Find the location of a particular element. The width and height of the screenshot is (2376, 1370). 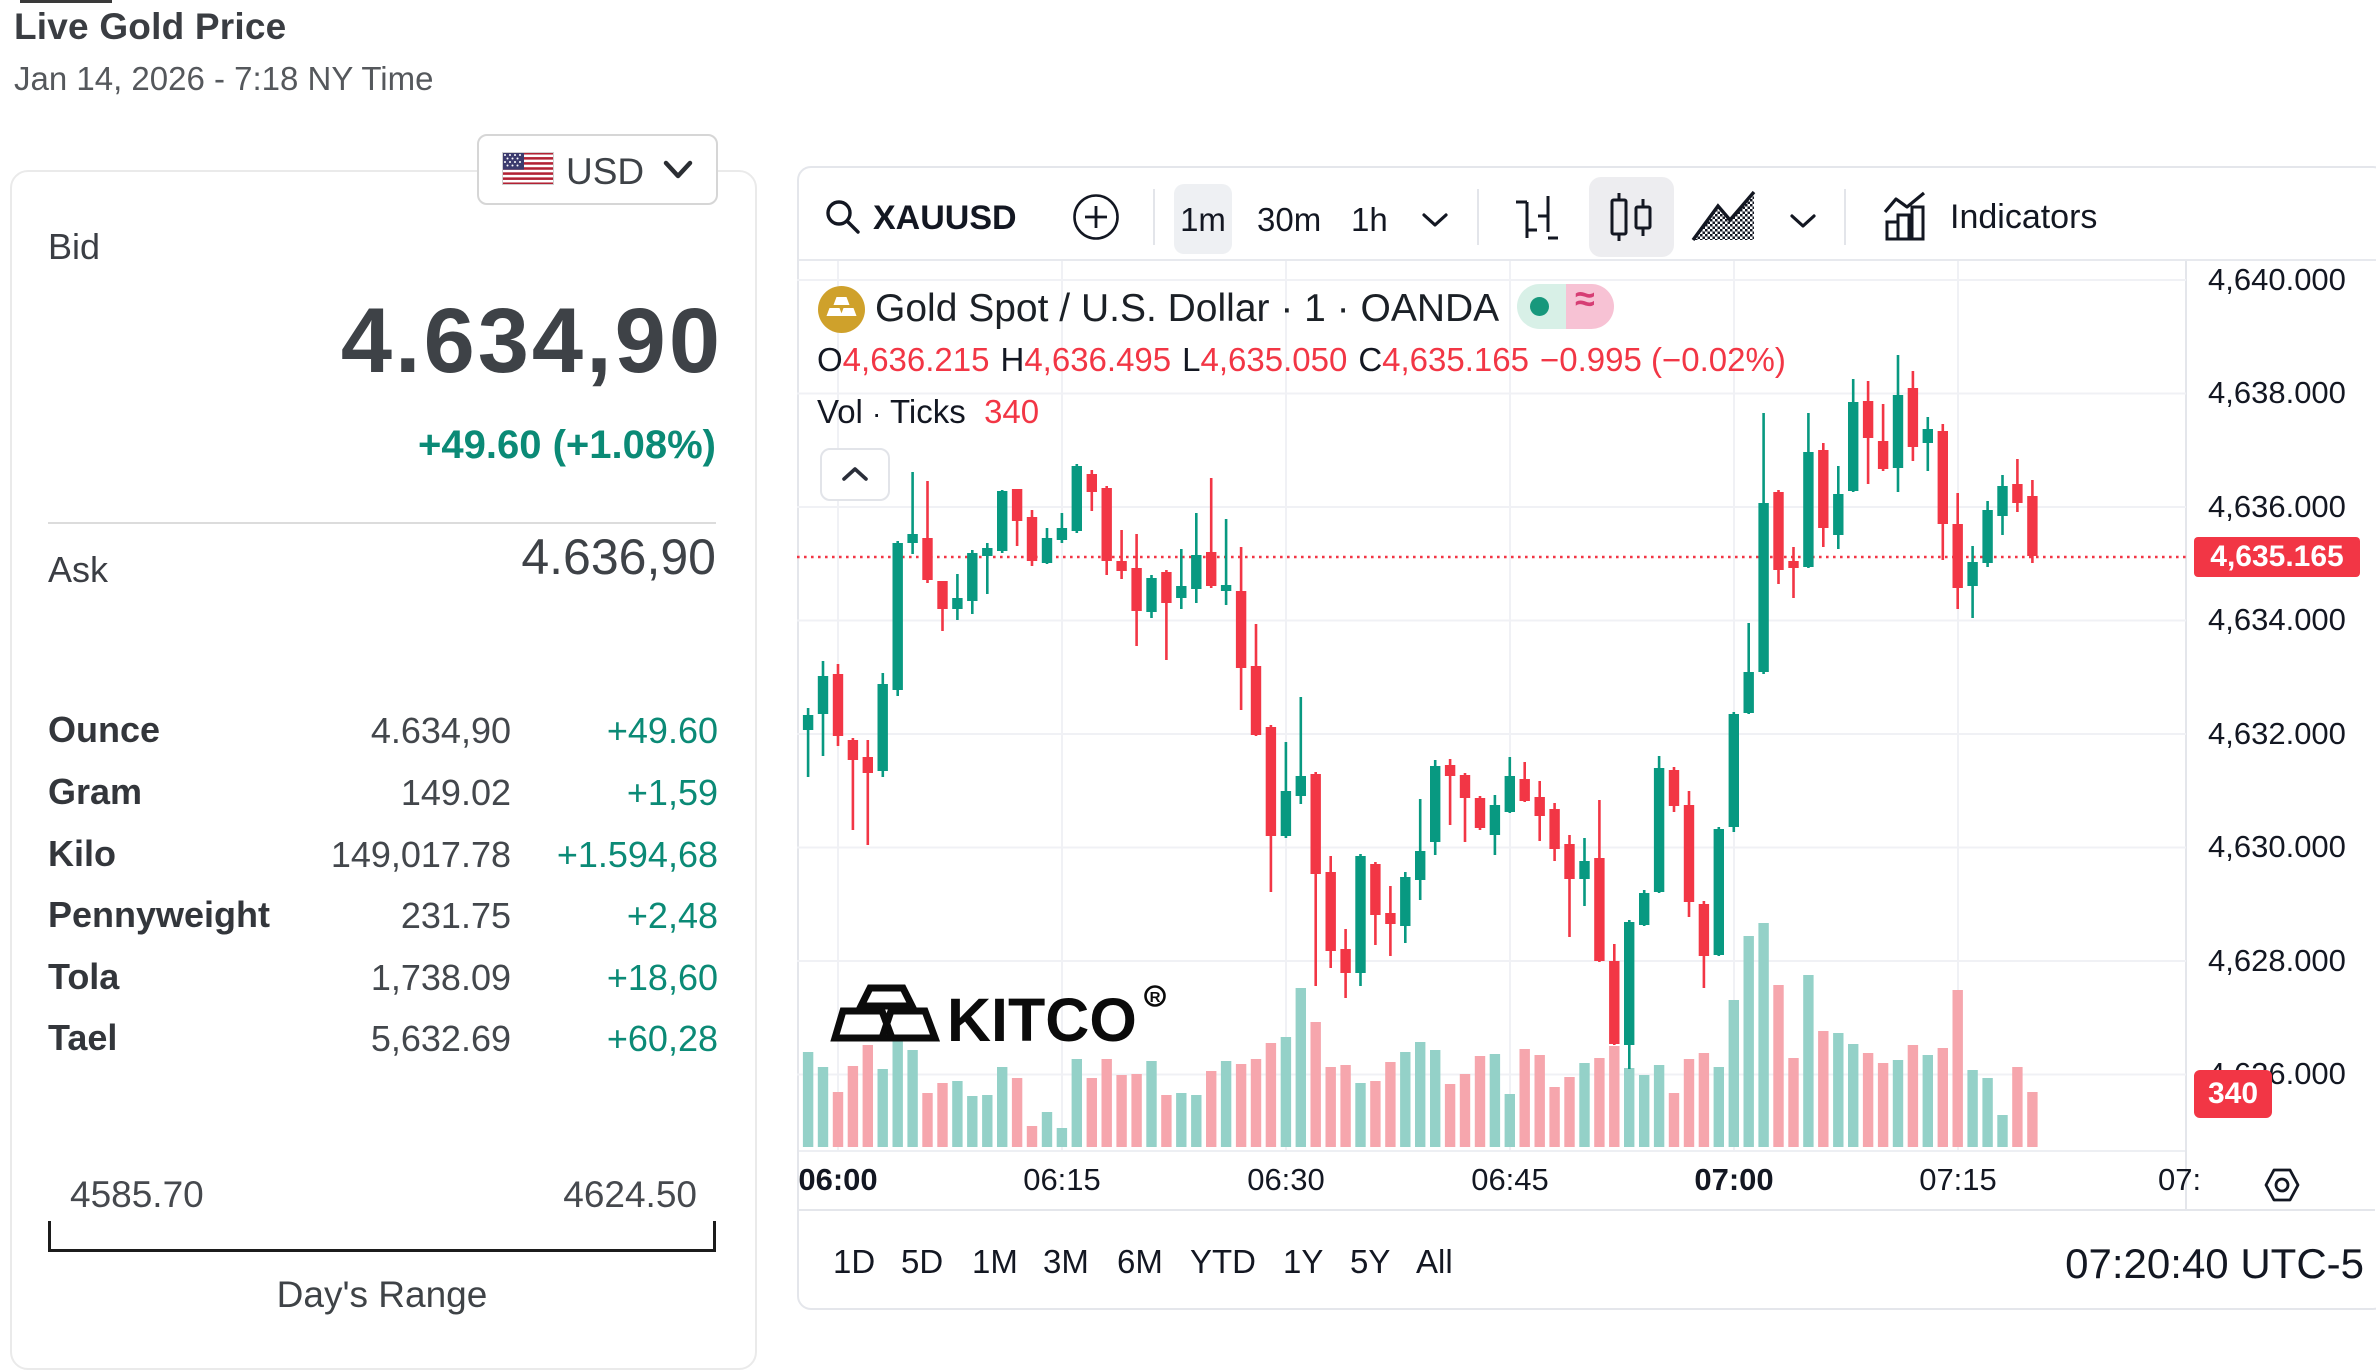

svg-text: R is located at coordinates (1155, 997).